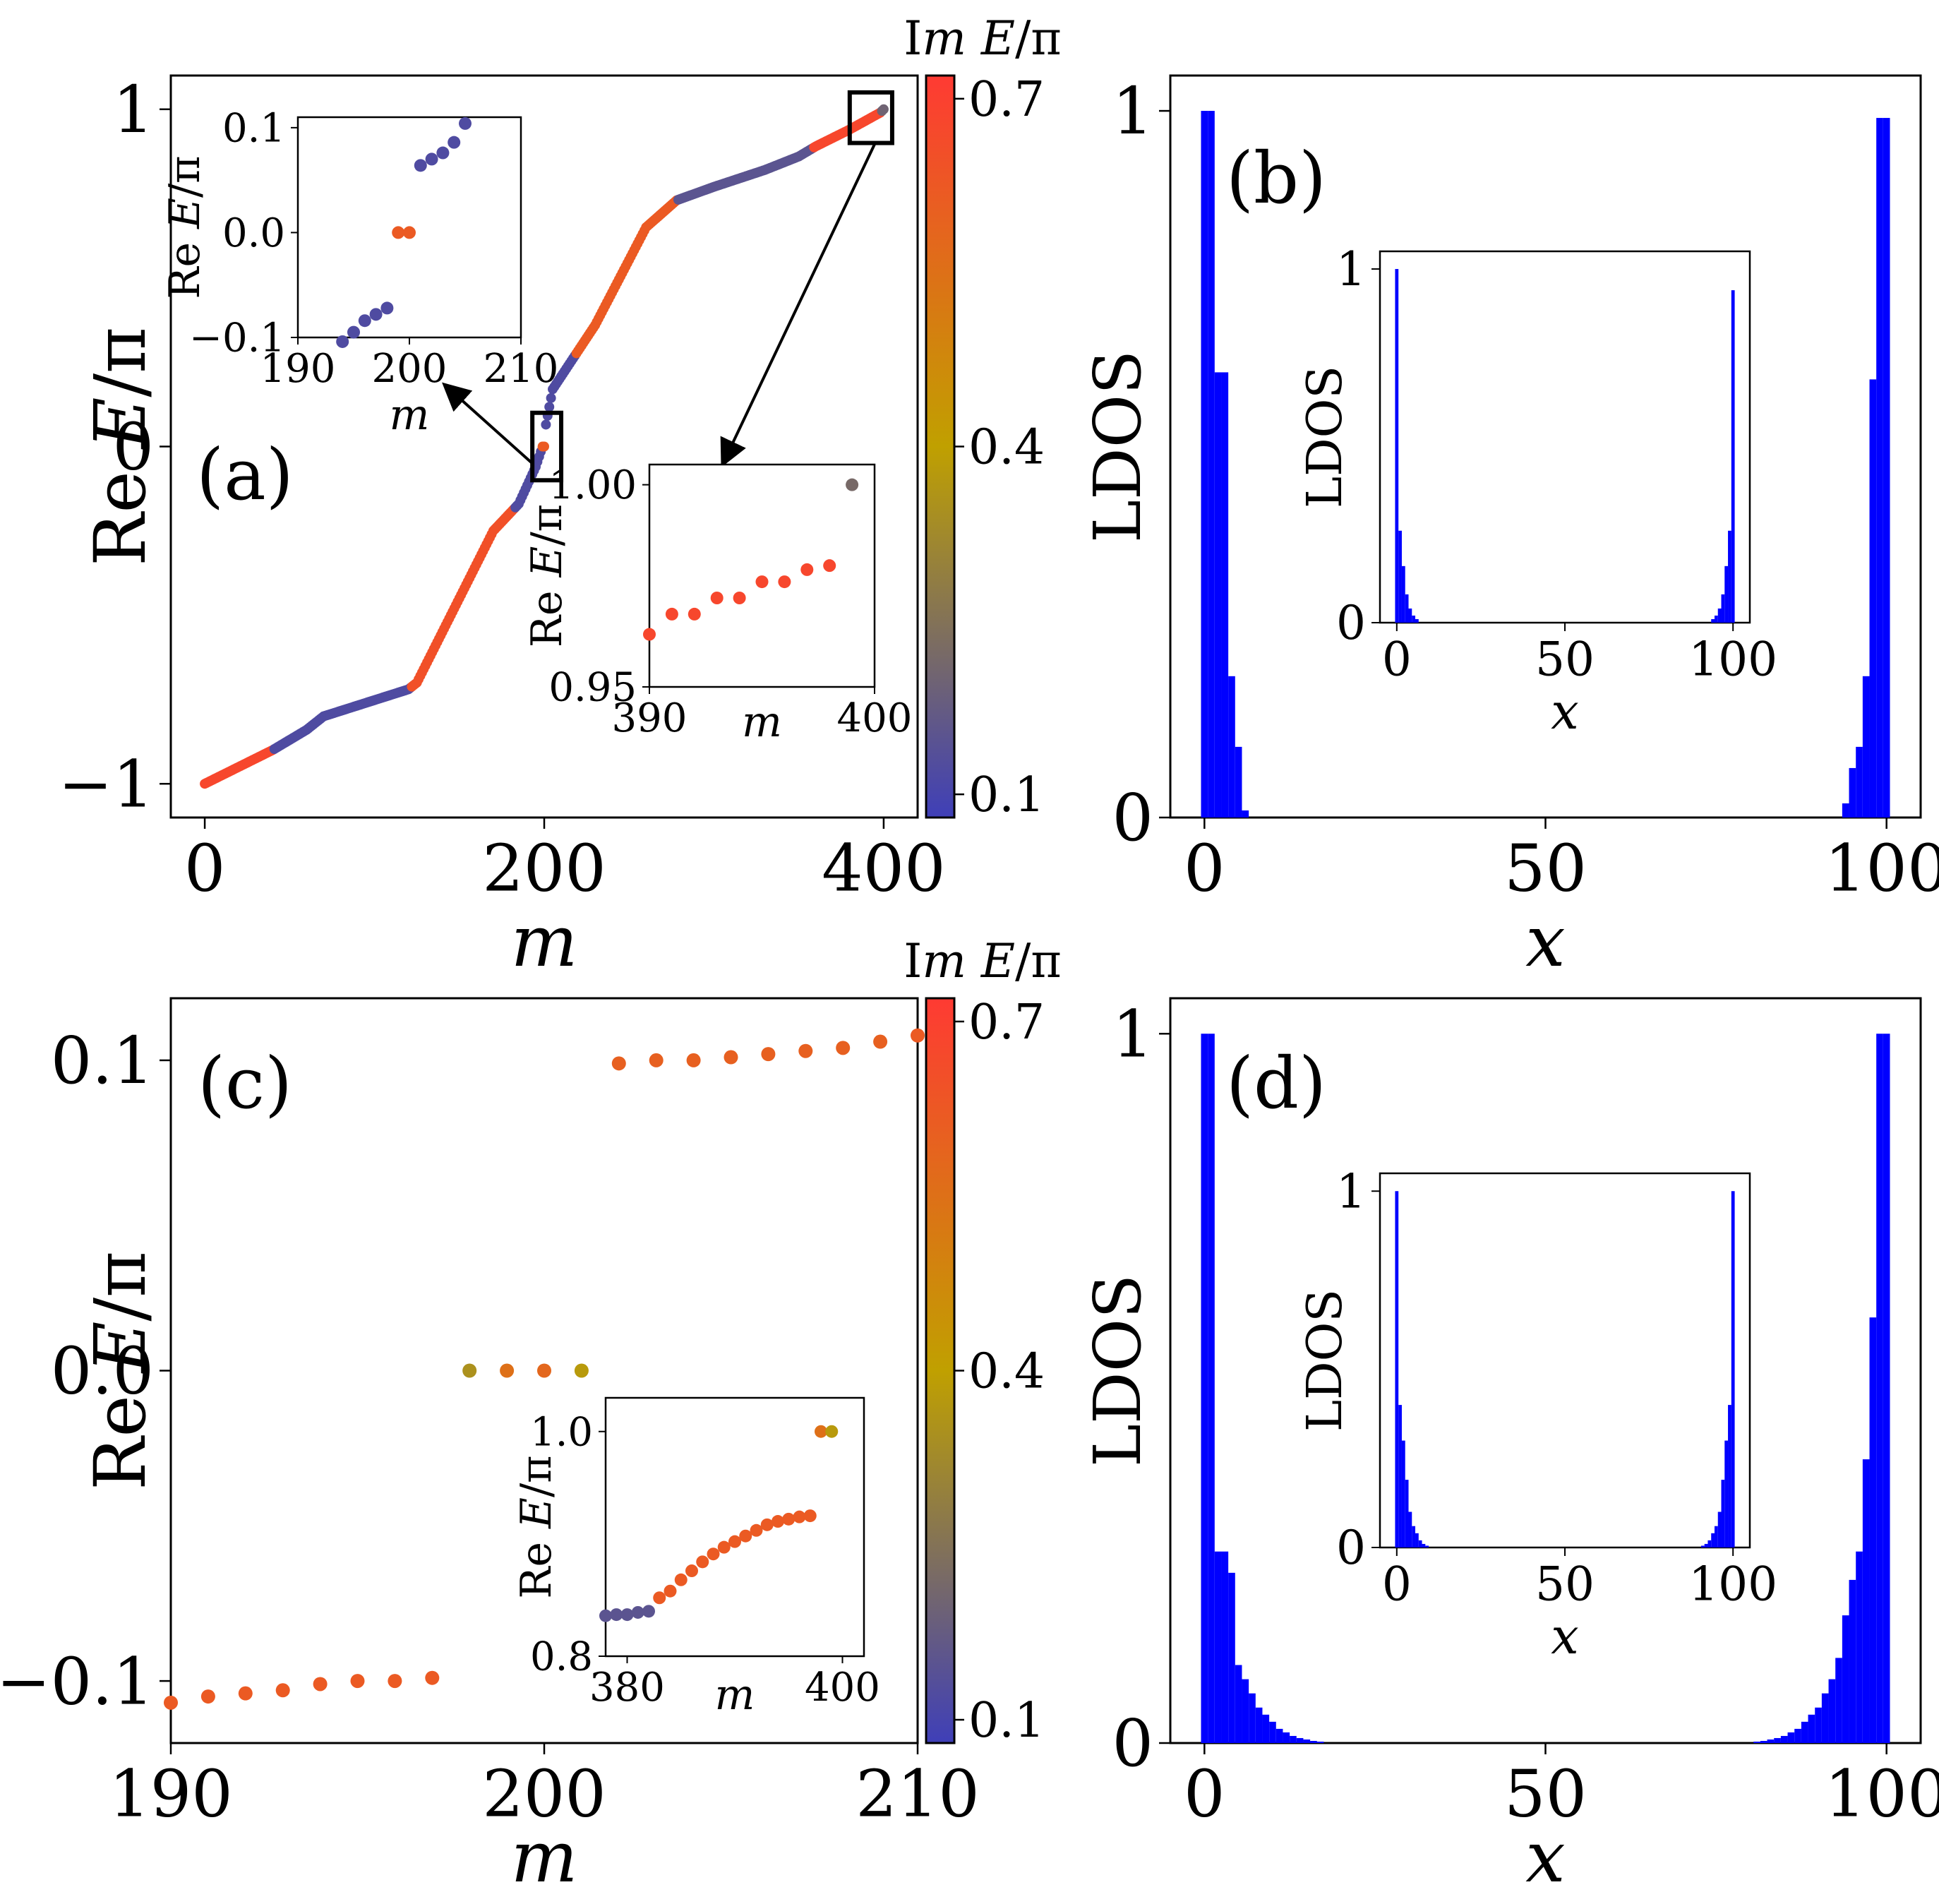 This screenshot has width=1939, height=1904. Describe the element at coordinates (561, 1657) in the screenshot. I see `panel-c-inset-ytick-label: 0.8` at that location.